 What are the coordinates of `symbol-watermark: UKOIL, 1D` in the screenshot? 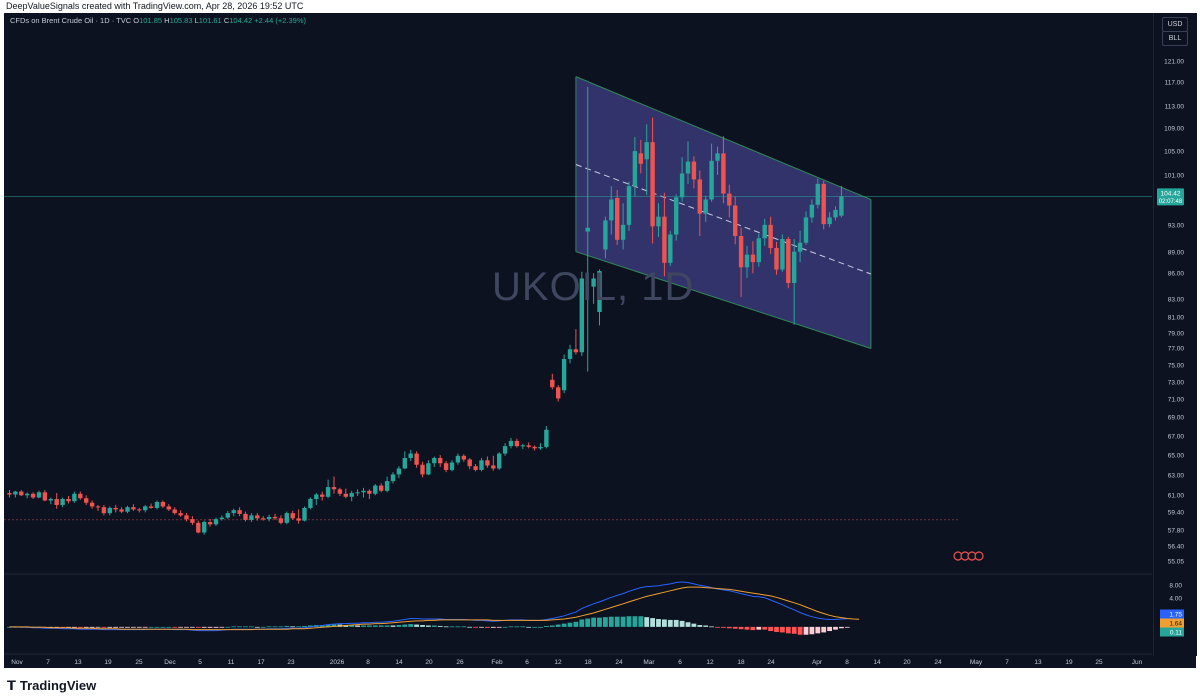 It's located at (593, 287).